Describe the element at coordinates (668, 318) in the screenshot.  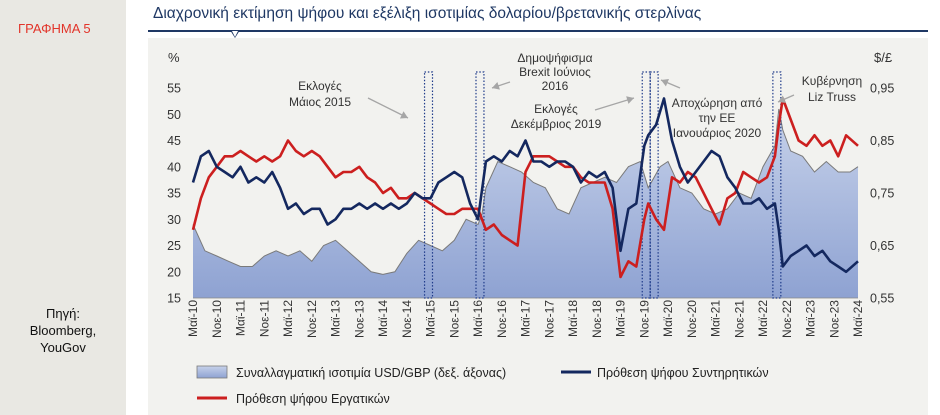
I see `x-tick-label: Μαϊ-20` at that location.